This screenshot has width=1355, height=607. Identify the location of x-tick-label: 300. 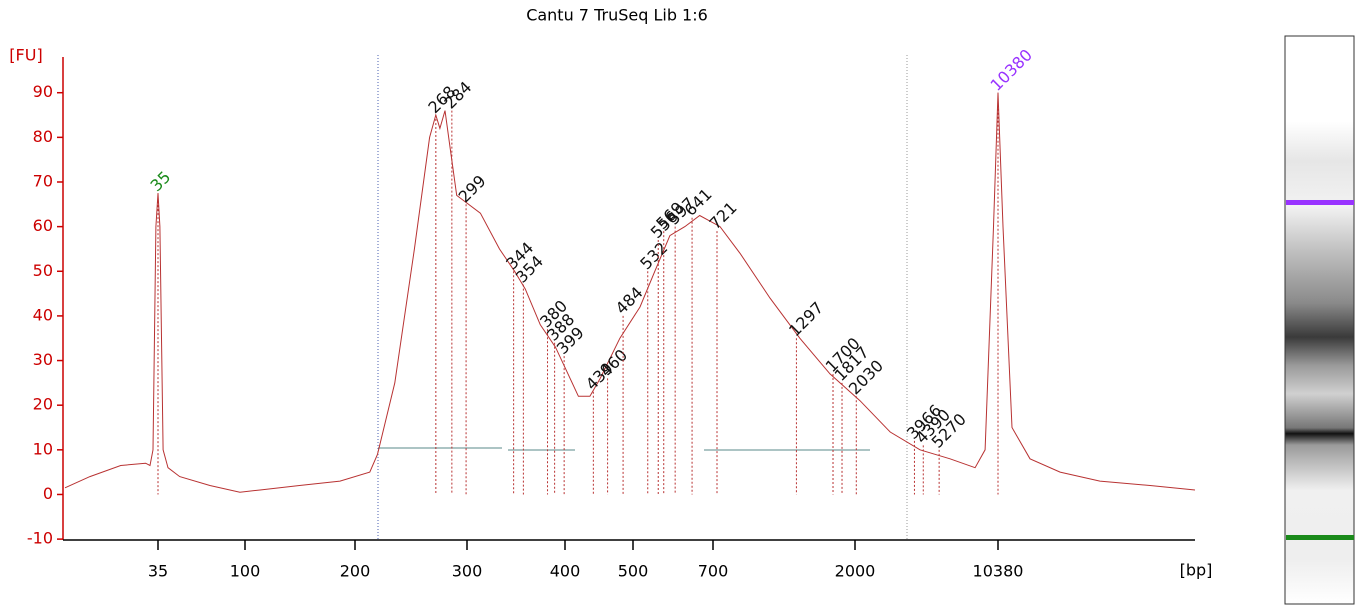
(467, 571).